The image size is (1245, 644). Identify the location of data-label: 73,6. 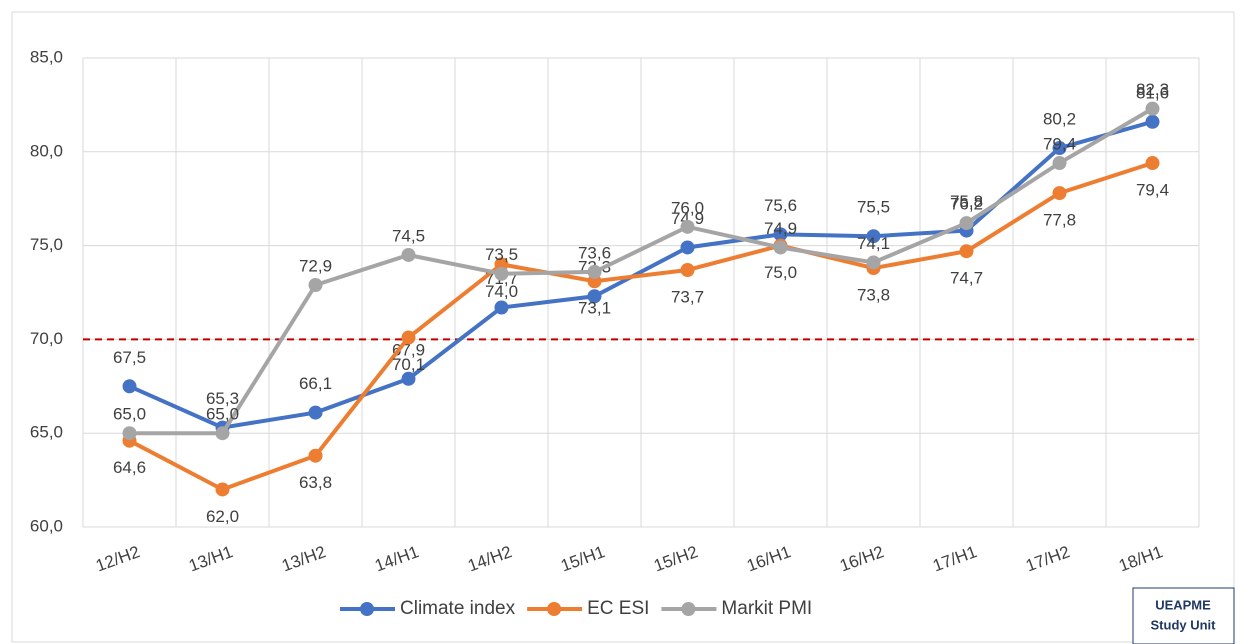
(594, 252).